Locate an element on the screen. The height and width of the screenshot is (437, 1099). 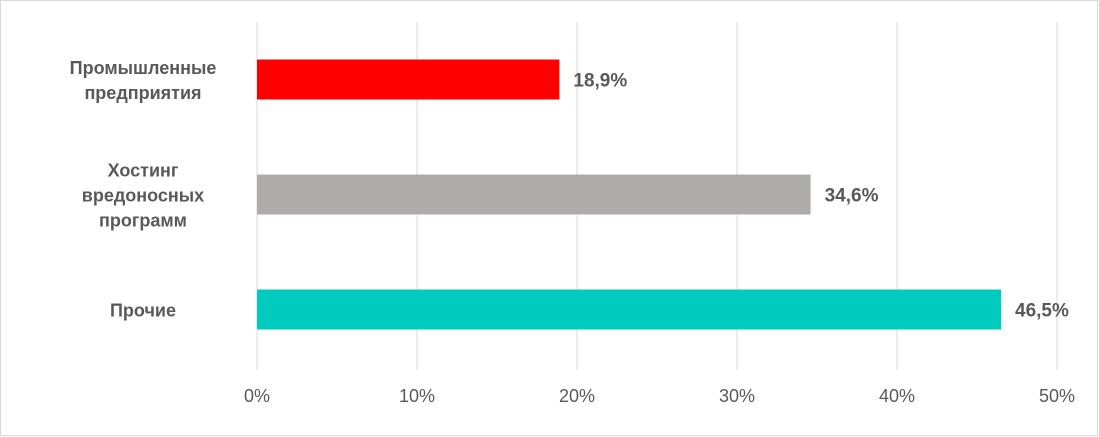
y-tick-label: Промышленные предприятия is located at coordinates (143, 80).